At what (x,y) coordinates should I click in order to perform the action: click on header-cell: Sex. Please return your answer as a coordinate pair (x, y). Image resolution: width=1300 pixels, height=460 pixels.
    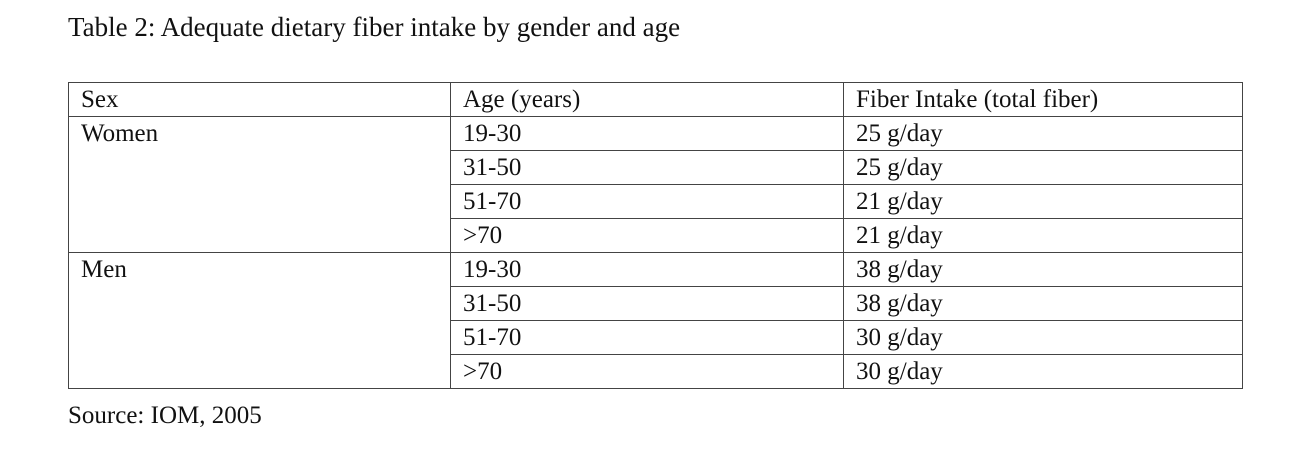
    Looking at the image, I should click on (259, 99).